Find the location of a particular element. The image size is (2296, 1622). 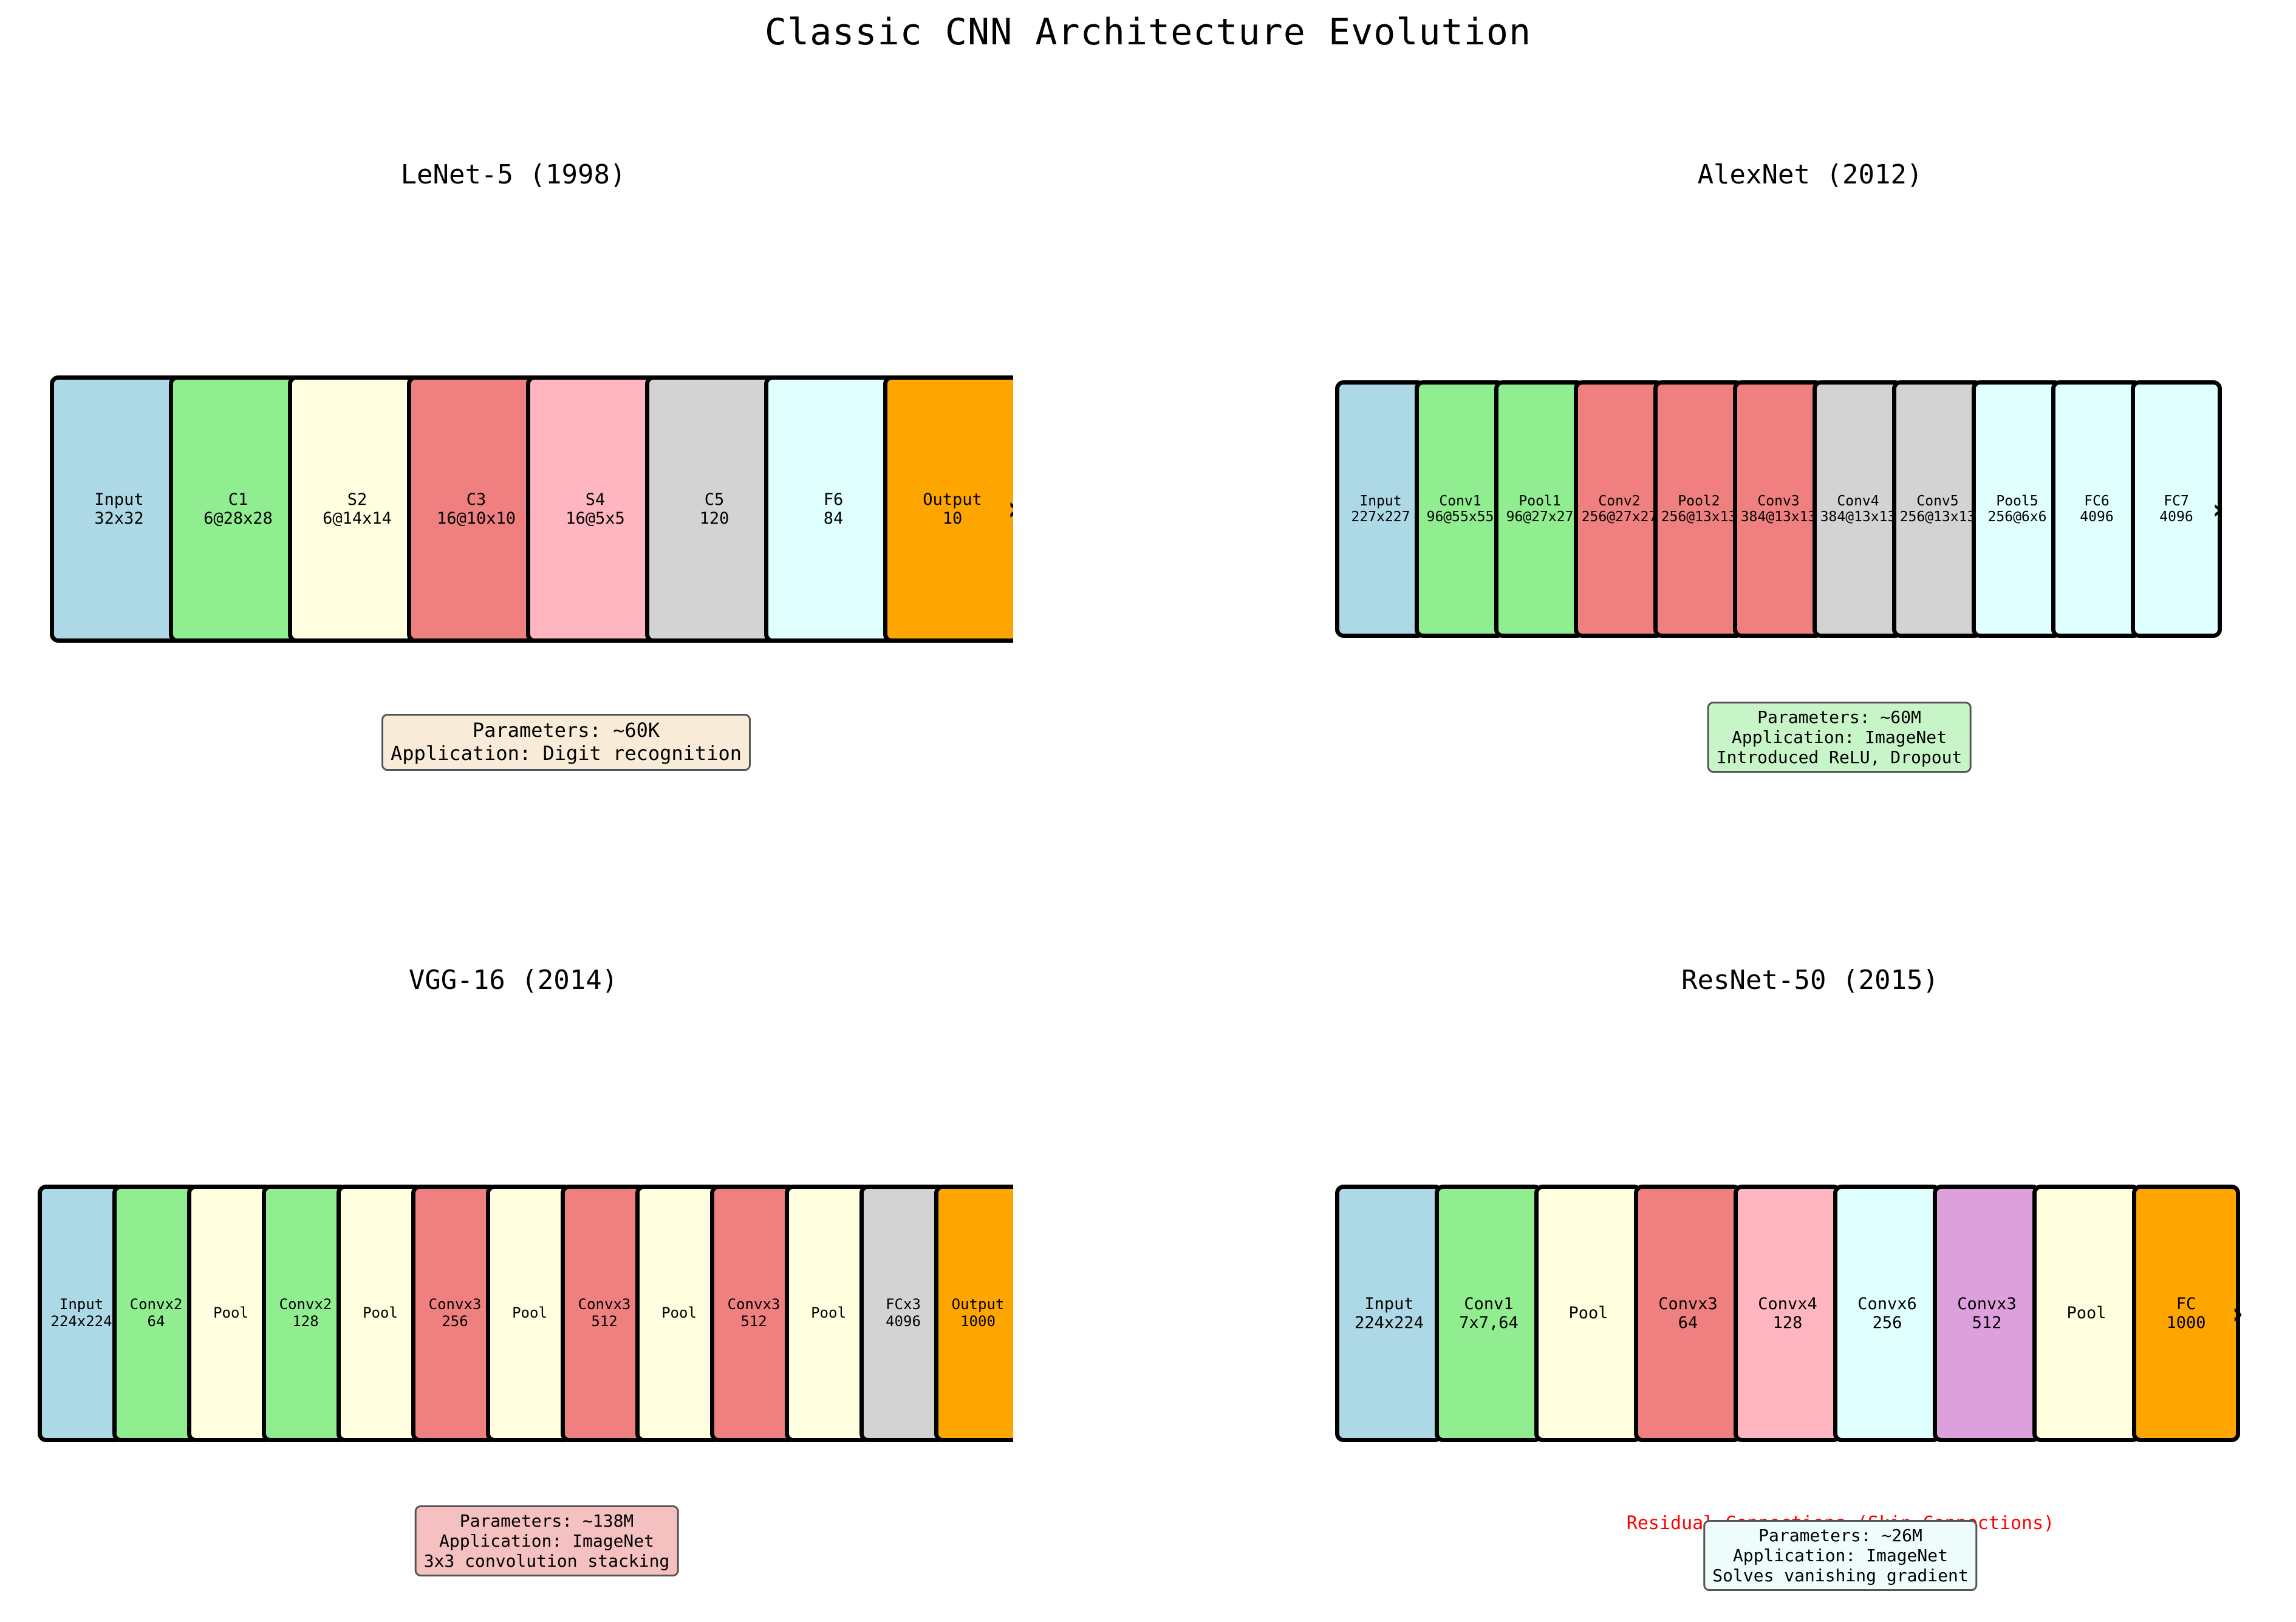

alexnet-layer-label: Conv1 96@55x55 is located at coordinates (1460, 509).